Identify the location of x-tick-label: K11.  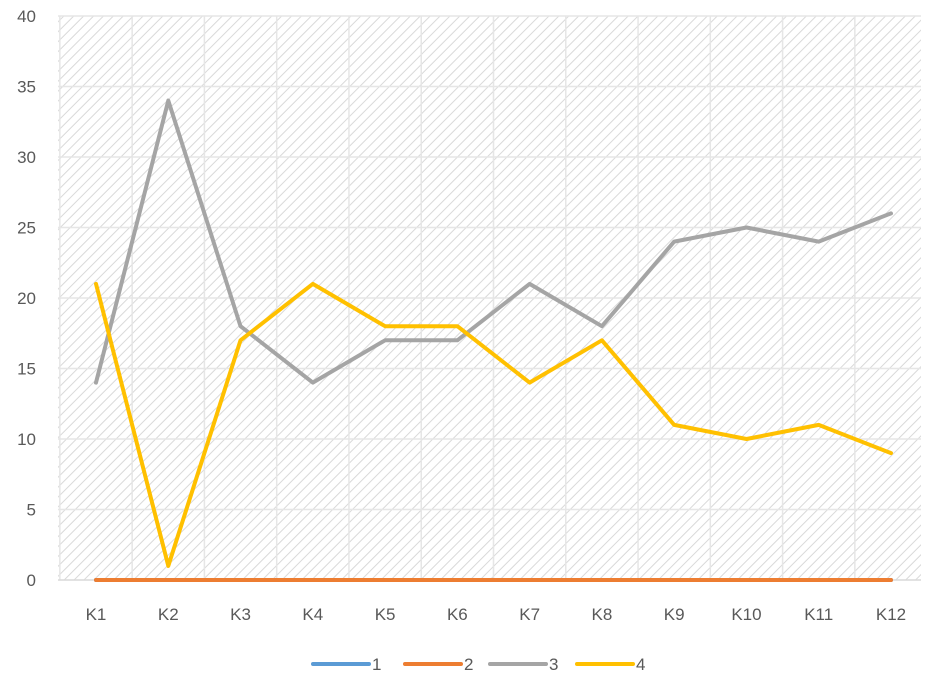
(818, 614).